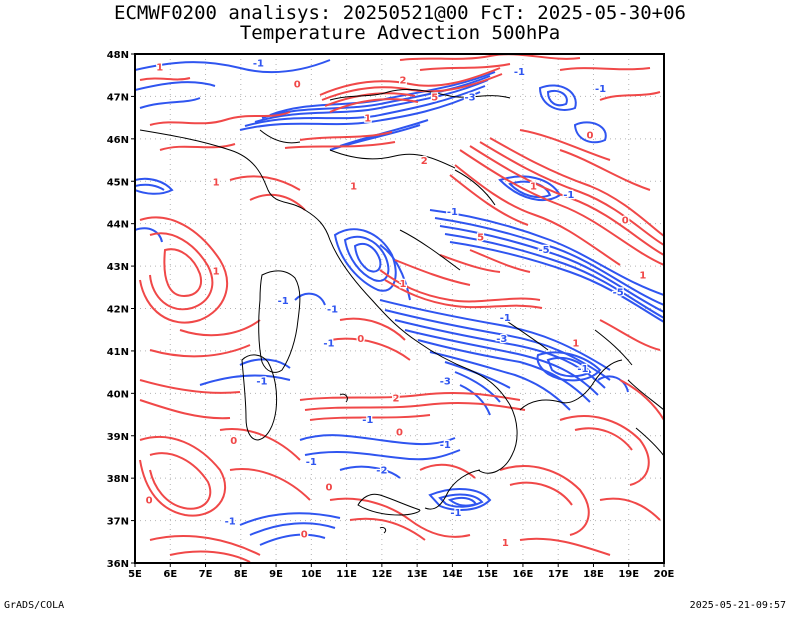 Image resolution: width=800 pixels, height=618 pixels. Describe the element at coordinates (170, 574) in the screenshot. I see `lon-tick-label: 6E` at that location.